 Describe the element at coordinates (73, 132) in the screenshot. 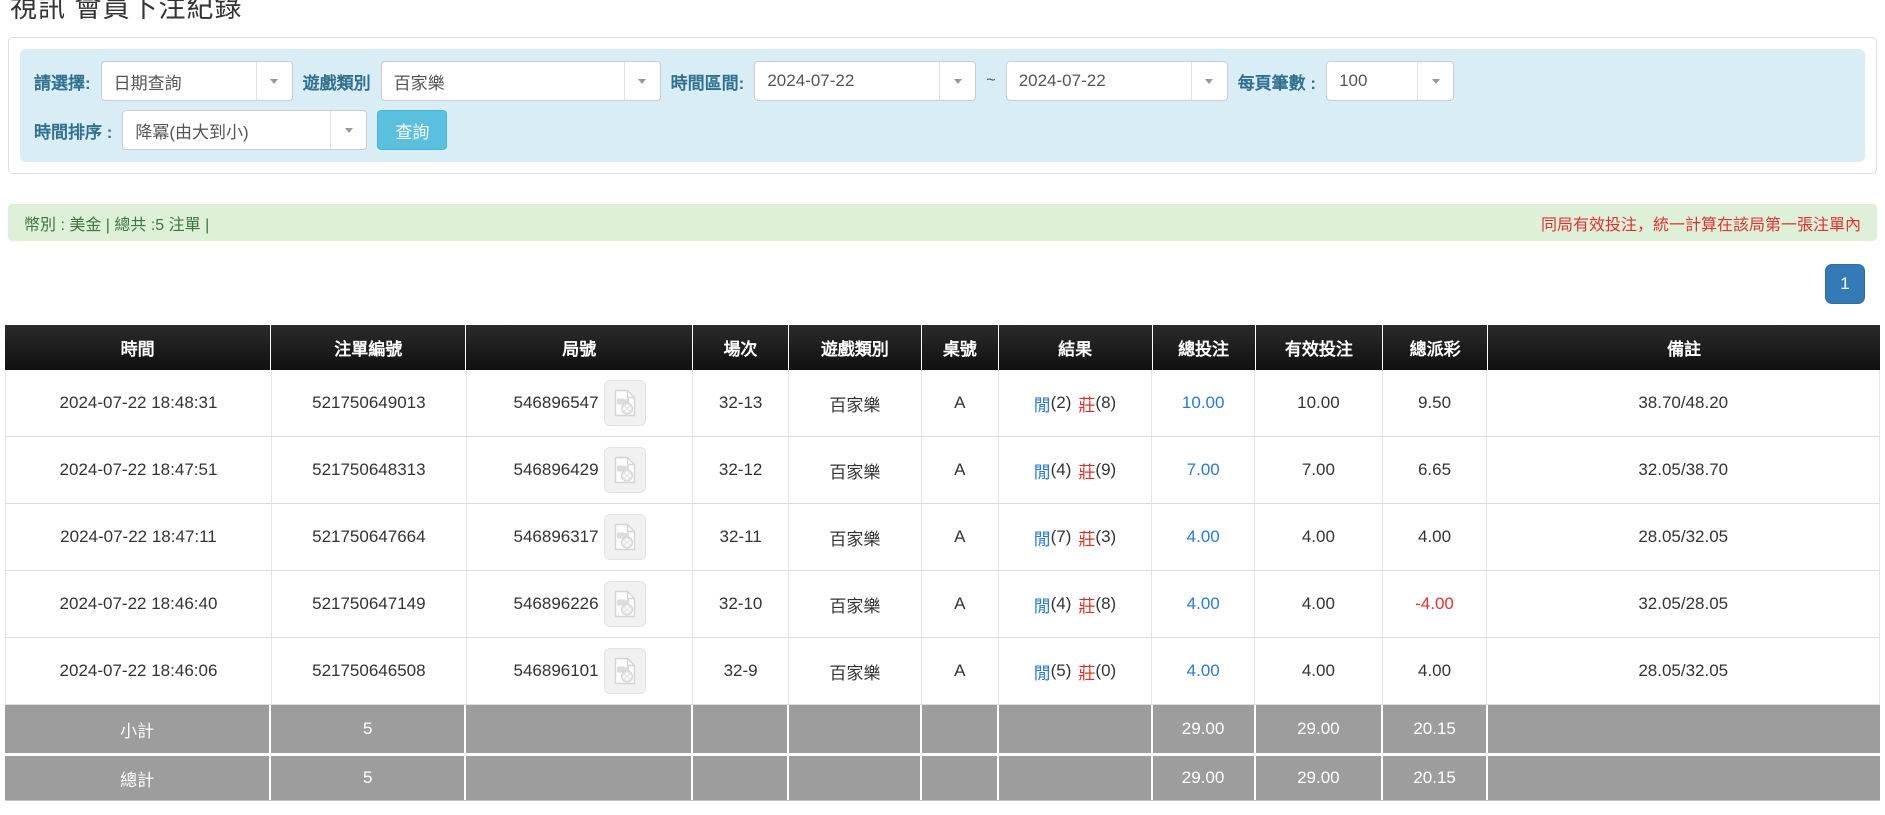

I see `sort-label: 時間排序 :` at that location.